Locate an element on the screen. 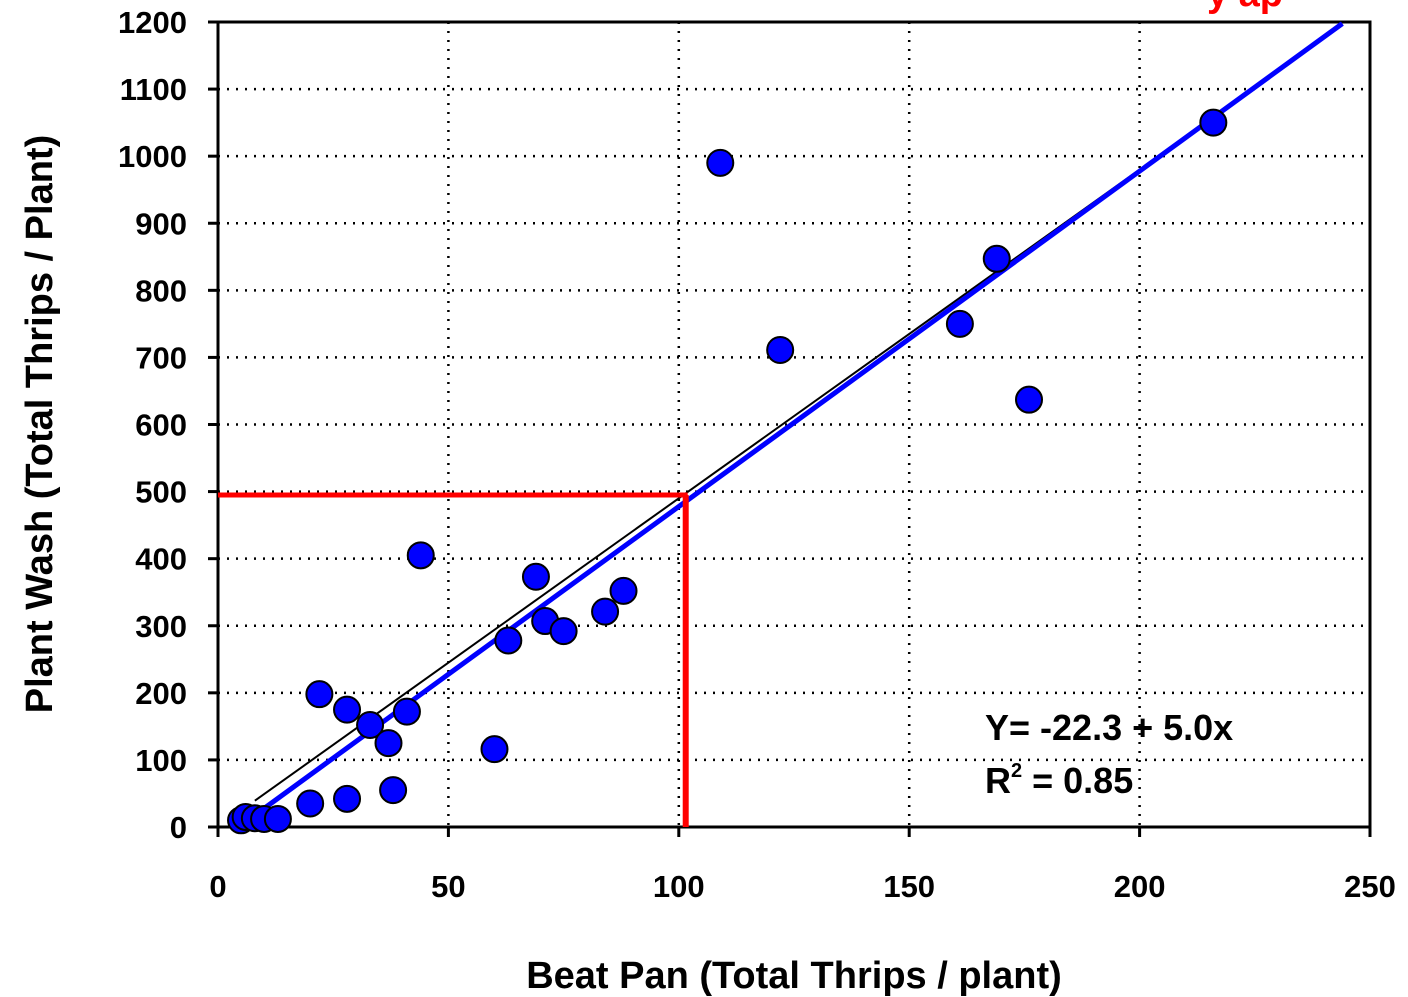 The width and height of the screenshot is (1408, 997). y-tick-label: 900 is located at coordinates (161, 223).